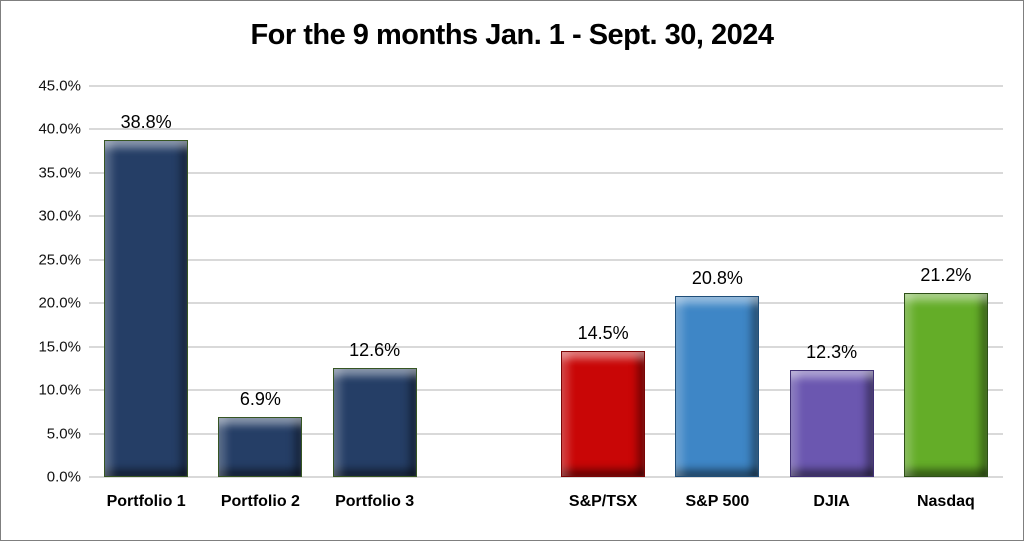 This screenshot has width=1024, height=541. Describe the element at coordinates (603, 281) in the screenshot. I see `bar-group-s-p-tsx: 14.5%` at that location.